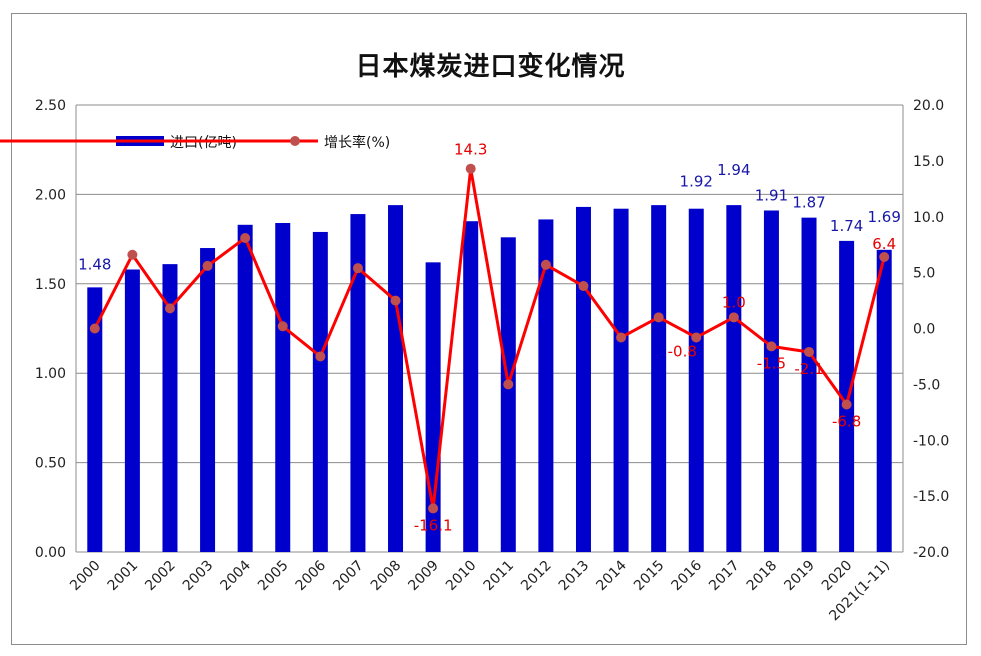 The height and width of the screenshot is (656, 981). What do you see at coordinates (924, 330) in the screenshot?
I see `y-right-tick-label: 0.0` at bounding box center [924, 330].